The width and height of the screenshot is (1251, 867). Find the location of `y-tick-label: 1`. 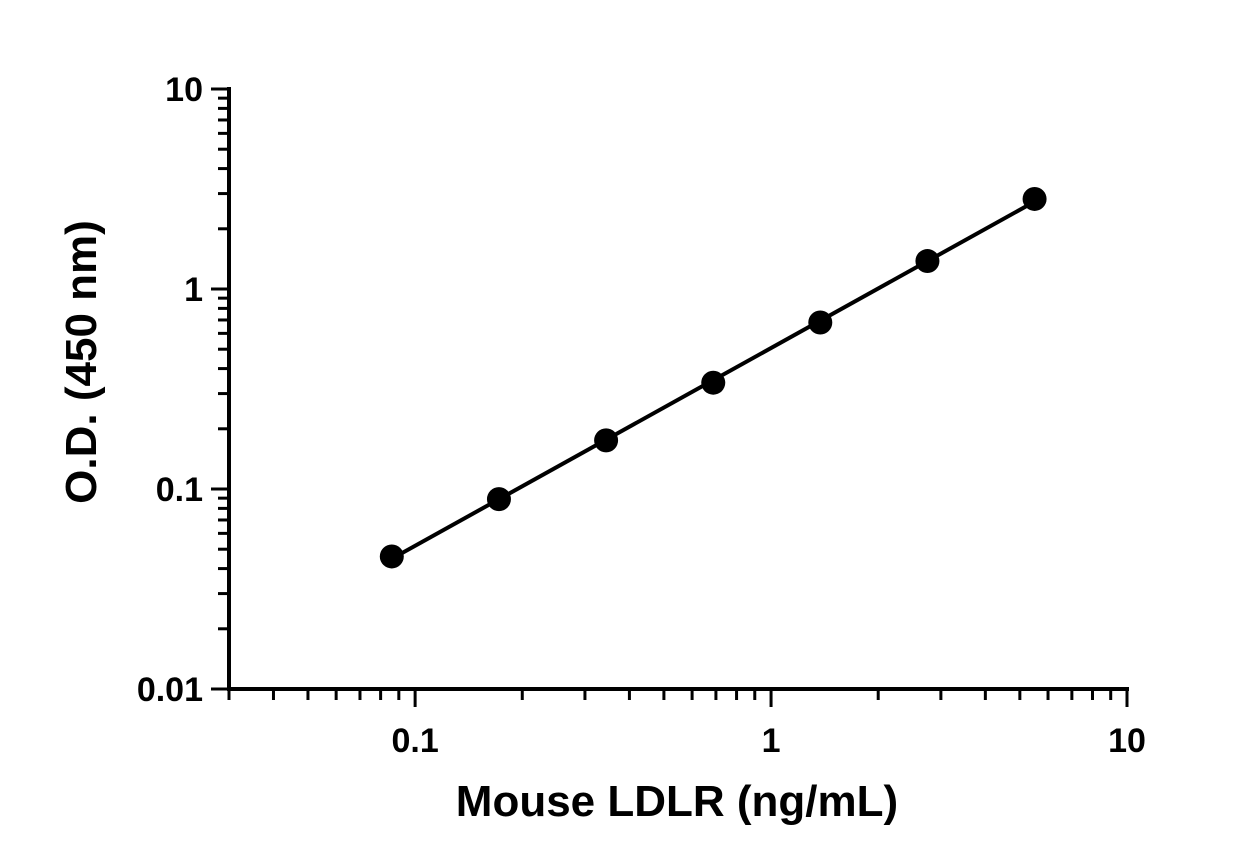

y-tick-label: 1 is located at coordinates (193, 290).